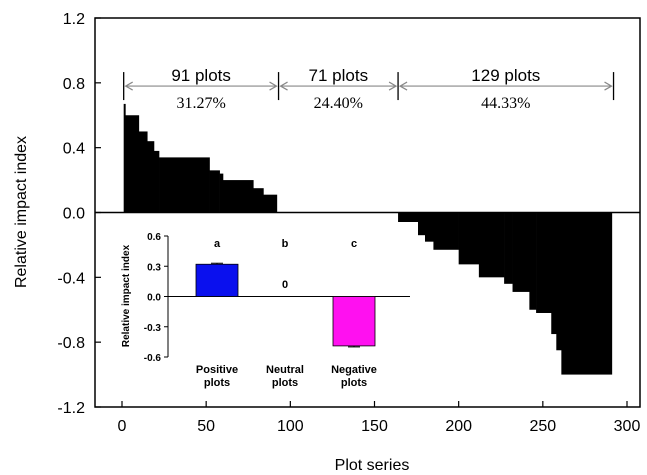  What do you see at coordinates (338, 103) in the screenshot?
I see `group-percent-1: 24.40%` at bounding box center [338, 103].